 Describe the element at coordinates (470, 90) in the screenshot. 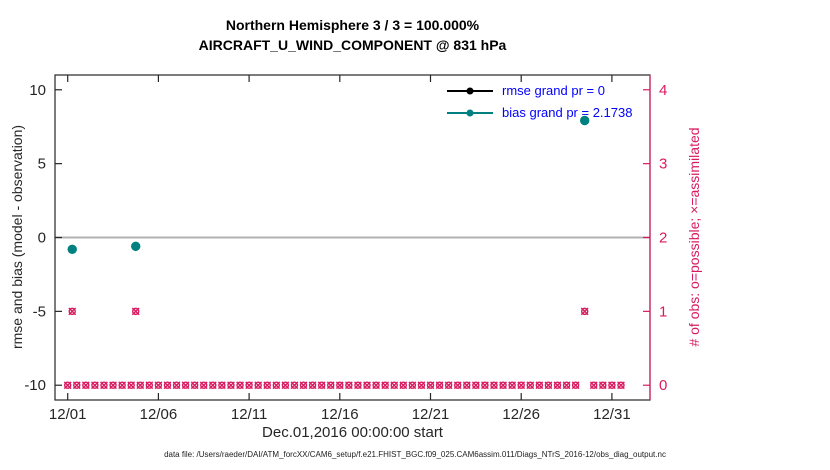

I see `rmse-line-swatch` at that location.